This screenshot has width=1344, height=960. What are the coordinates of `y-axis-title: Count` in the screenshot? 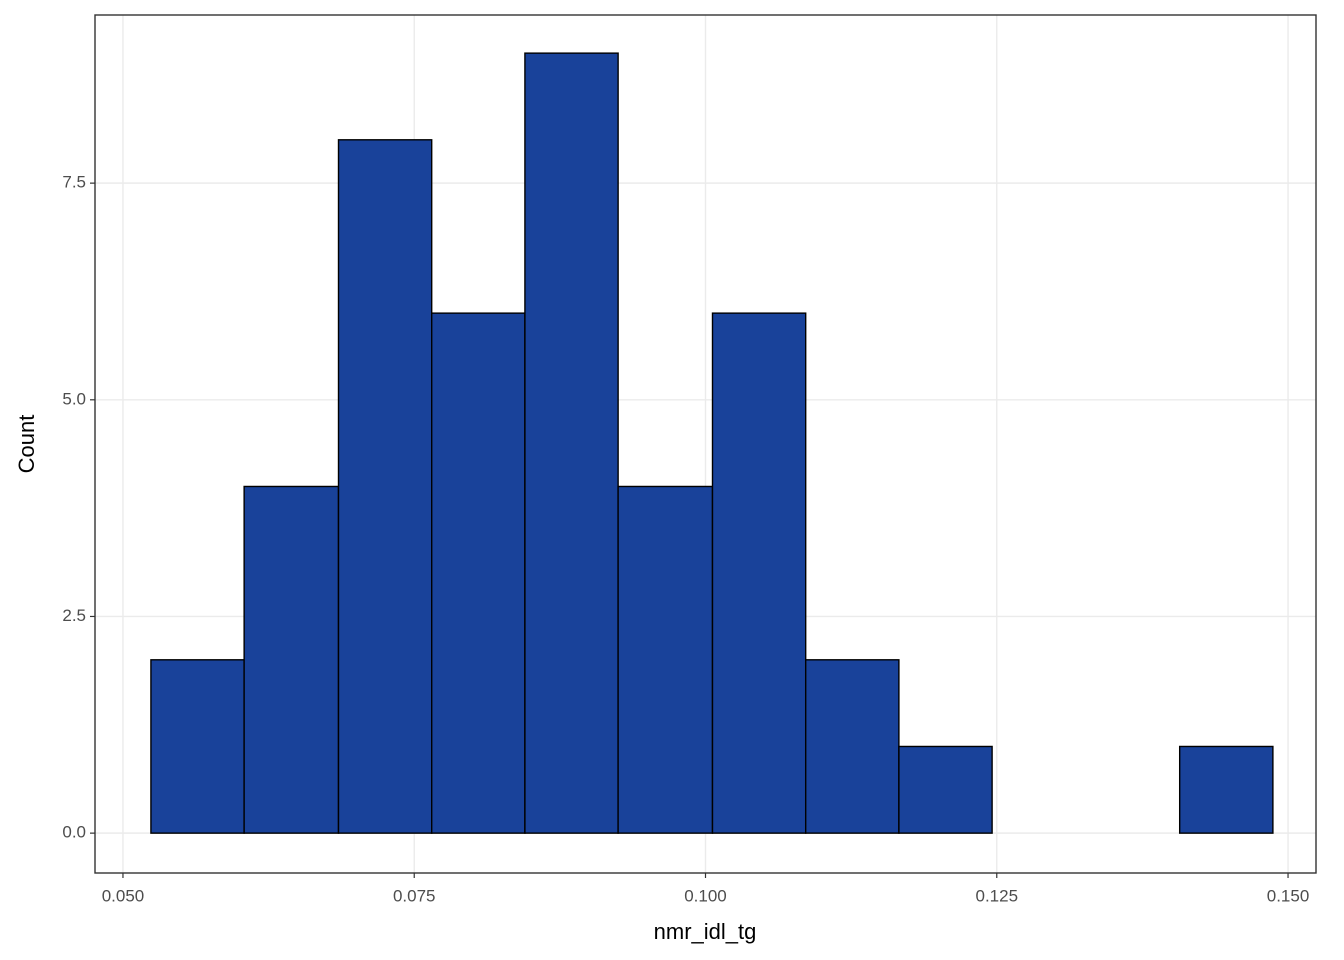 It's located at (26, 444).